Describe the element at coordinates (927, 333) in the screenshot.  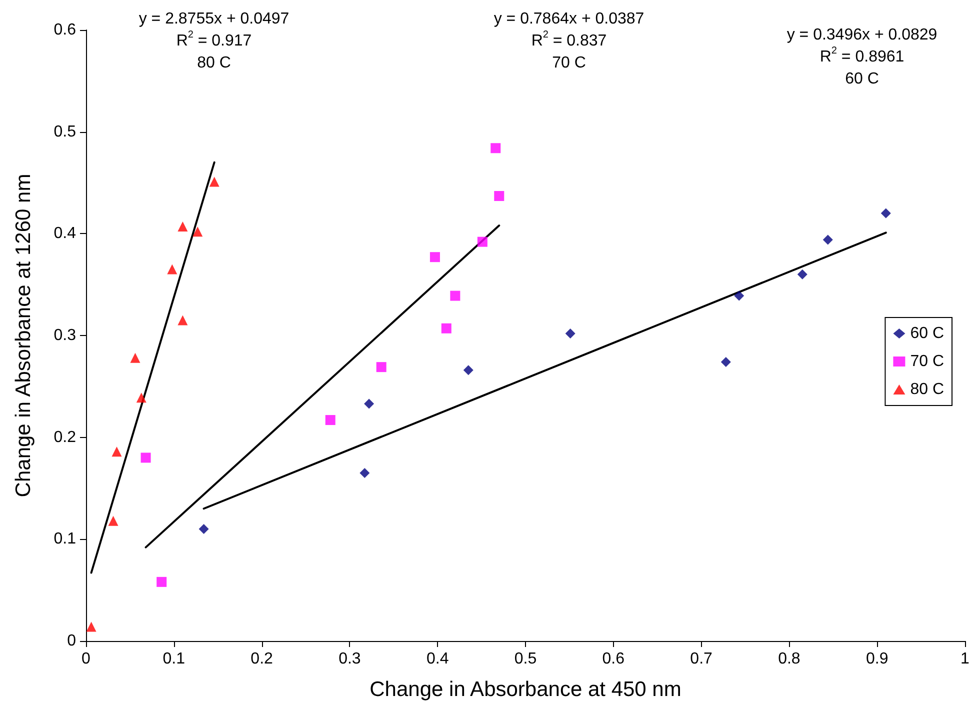
I see `legend-label: 60 C` at that location.